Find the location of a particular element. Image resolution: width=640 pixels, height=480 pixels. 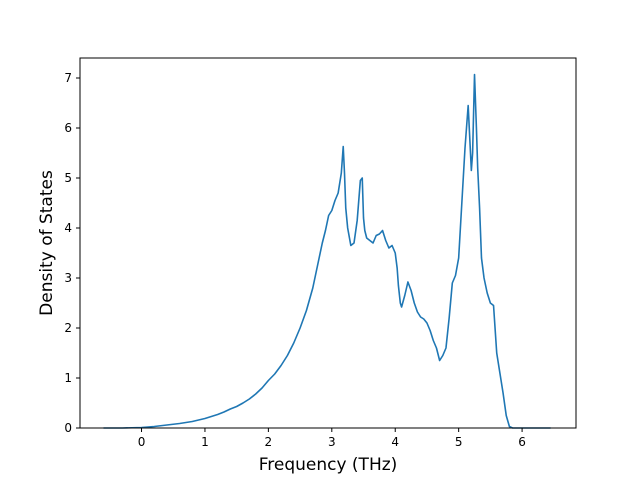

y-tick-label: 3 is located at coordinates (68, 278).